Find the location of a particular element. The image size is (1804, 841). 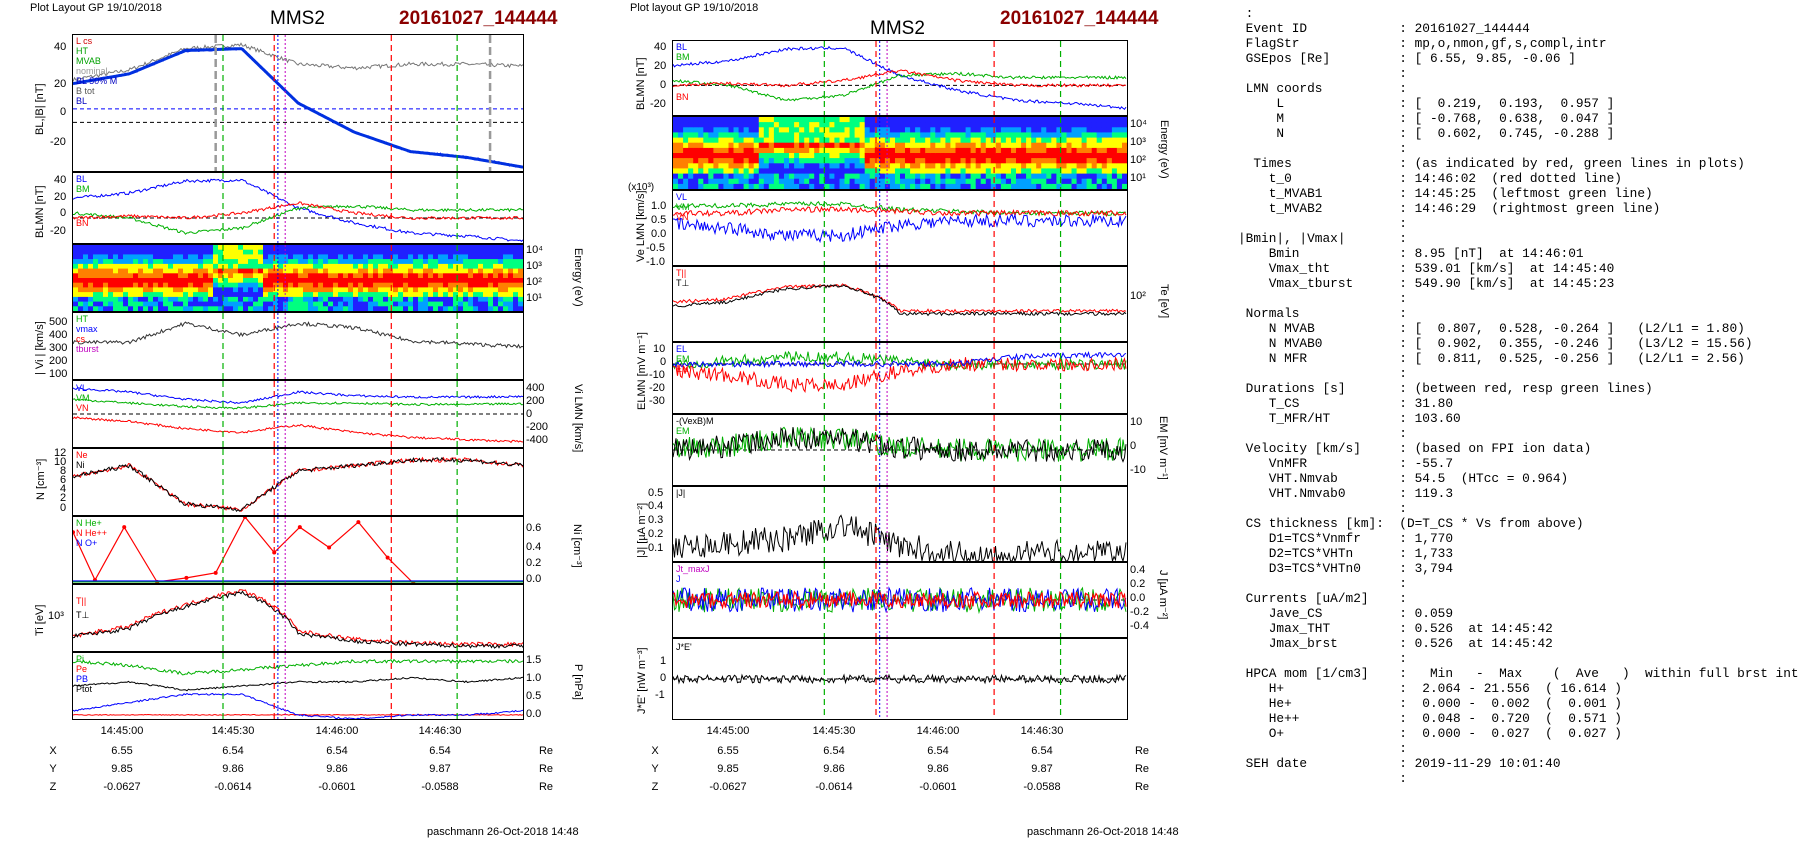

left-vi-legend: HT vmax cs tburst is located at coordinates (87, 334).